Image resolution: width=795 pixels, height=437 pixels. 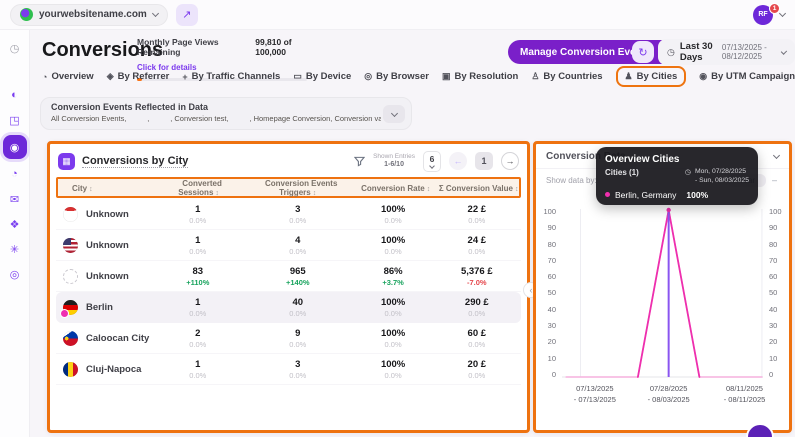 What do you see at coordinates (642, 159) in the screenshot?
I see `tooltip-title: Overview Cities` at bounding box center [642, 159].